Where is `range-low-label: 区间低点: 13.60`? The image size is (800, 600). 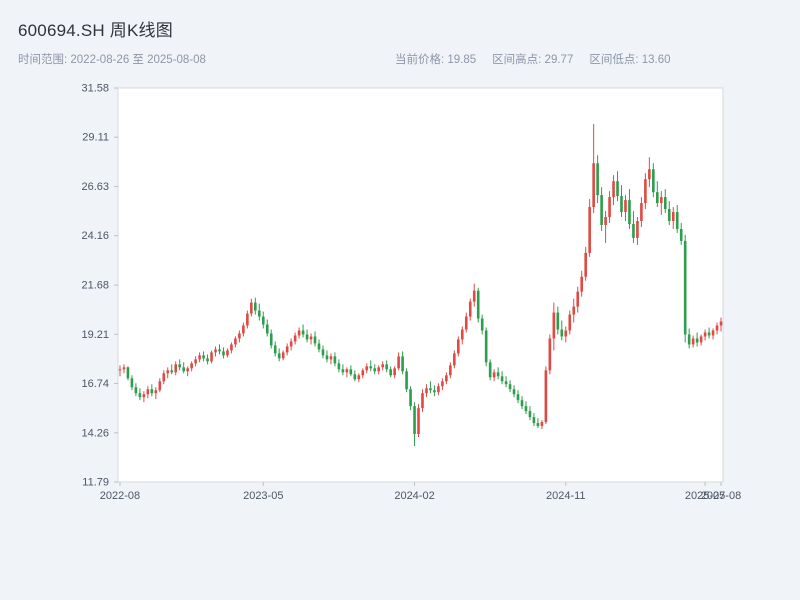
range-low-label: 区间低点: 13.60 is located at coordinates (630, 60).